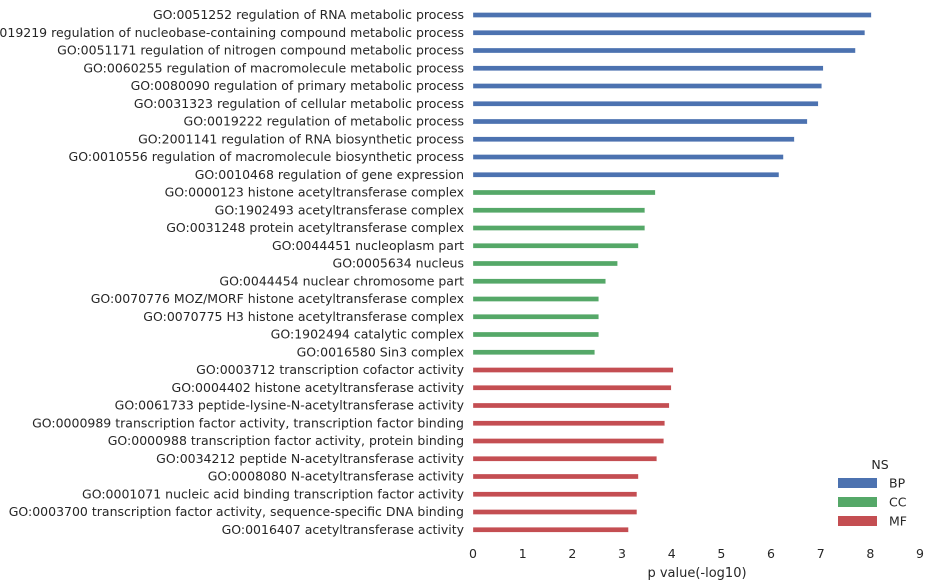  Describe the element at coordinates (870, 553) in the screenshot. I see `x-tick-label: 8` at that location.